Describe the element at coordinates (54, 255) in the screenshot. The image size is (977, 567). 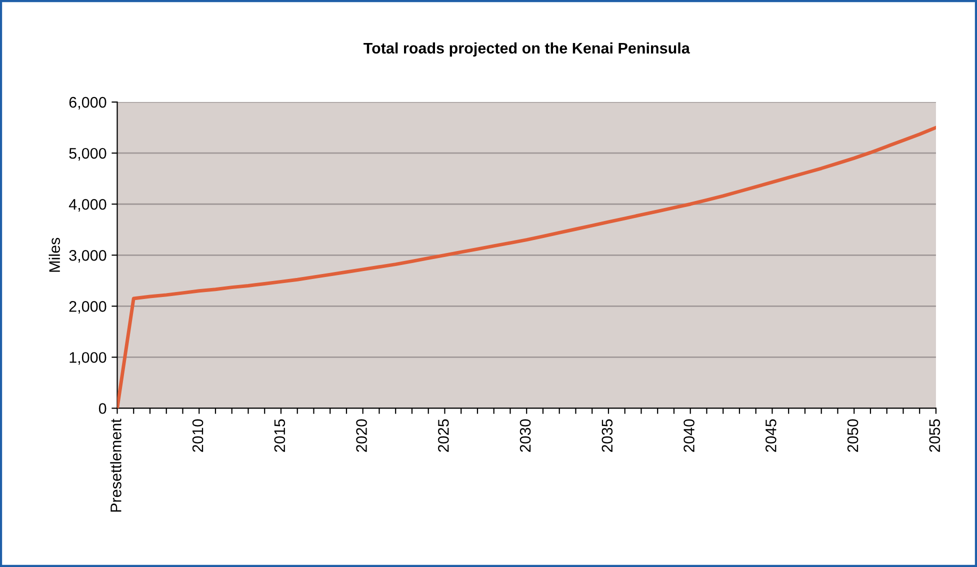
I see `y-axis-title: Miles` at that location.